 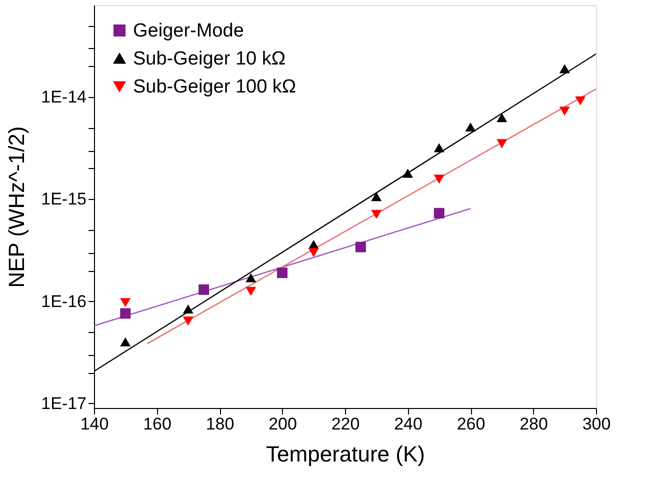 What do you see at coordinates (214, 87) in the screenshot?
I see `legend-label: Sub-Geiger 100 kΩ` at bounding box center [214, 87].